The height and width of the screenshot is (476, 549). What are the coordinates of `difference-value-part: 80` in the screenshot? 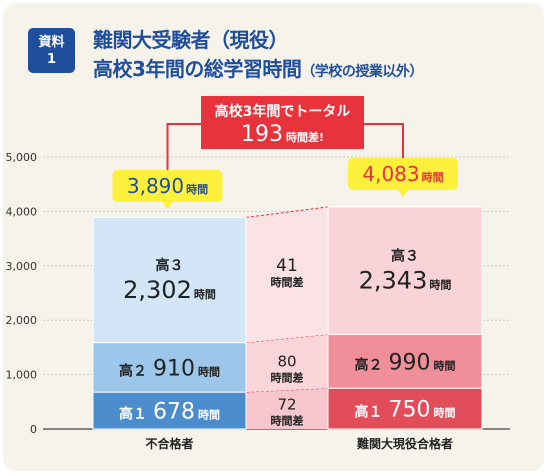 It's located at (286, 361).